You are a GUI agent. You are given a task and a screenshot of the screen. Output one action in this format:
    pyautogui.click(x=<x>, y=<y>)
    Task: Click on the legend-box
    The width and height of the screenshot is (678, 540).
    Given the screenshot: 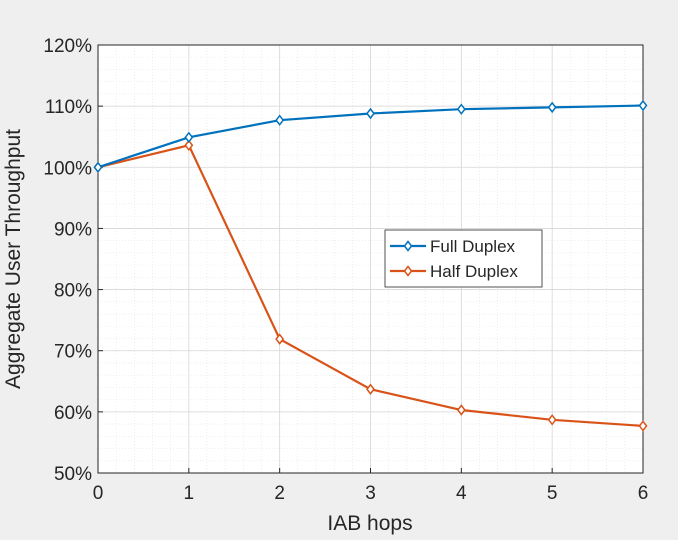 What is the action you would take?
    pyautogui.click(x=463, y=258)
    